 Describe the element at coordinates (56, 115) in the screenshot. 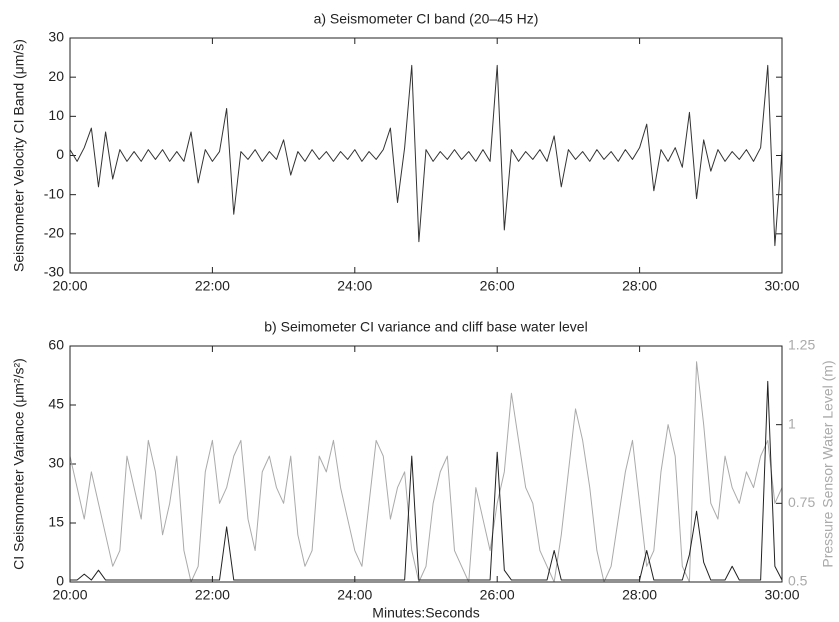

I see `y-tick-label: 10` at that location.